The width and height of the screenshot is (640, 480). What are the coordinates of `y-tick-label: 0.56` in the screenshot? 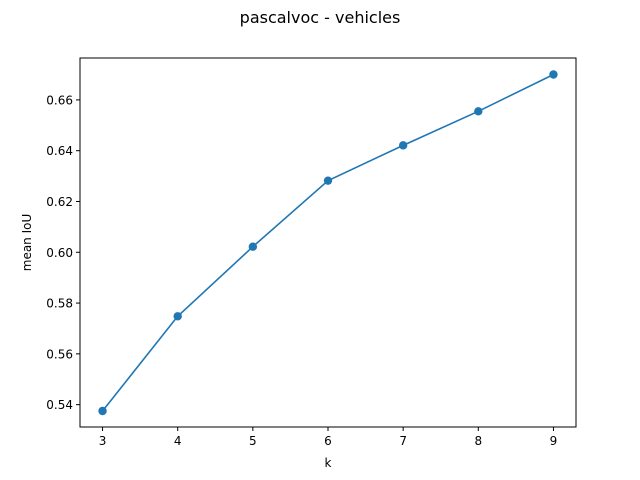 It's located at (59, 354).